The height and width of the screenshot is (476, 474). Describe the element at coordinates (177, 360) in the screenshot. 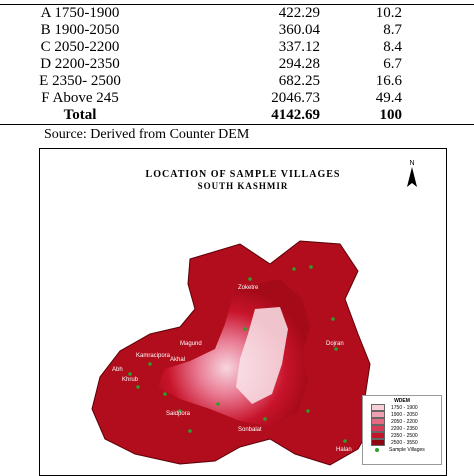

I see `village-label: Akhal` at that location.